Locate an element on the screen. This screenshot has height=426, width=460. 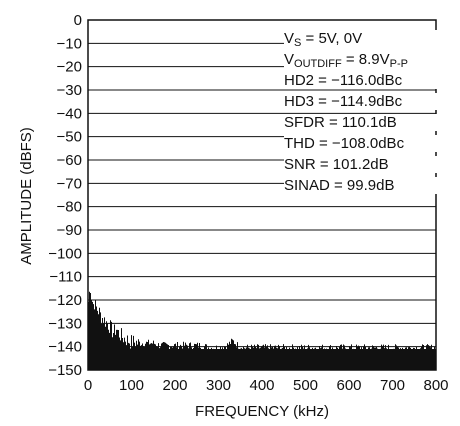
x-tick-label: 700 is located at coordinates (392, 385).